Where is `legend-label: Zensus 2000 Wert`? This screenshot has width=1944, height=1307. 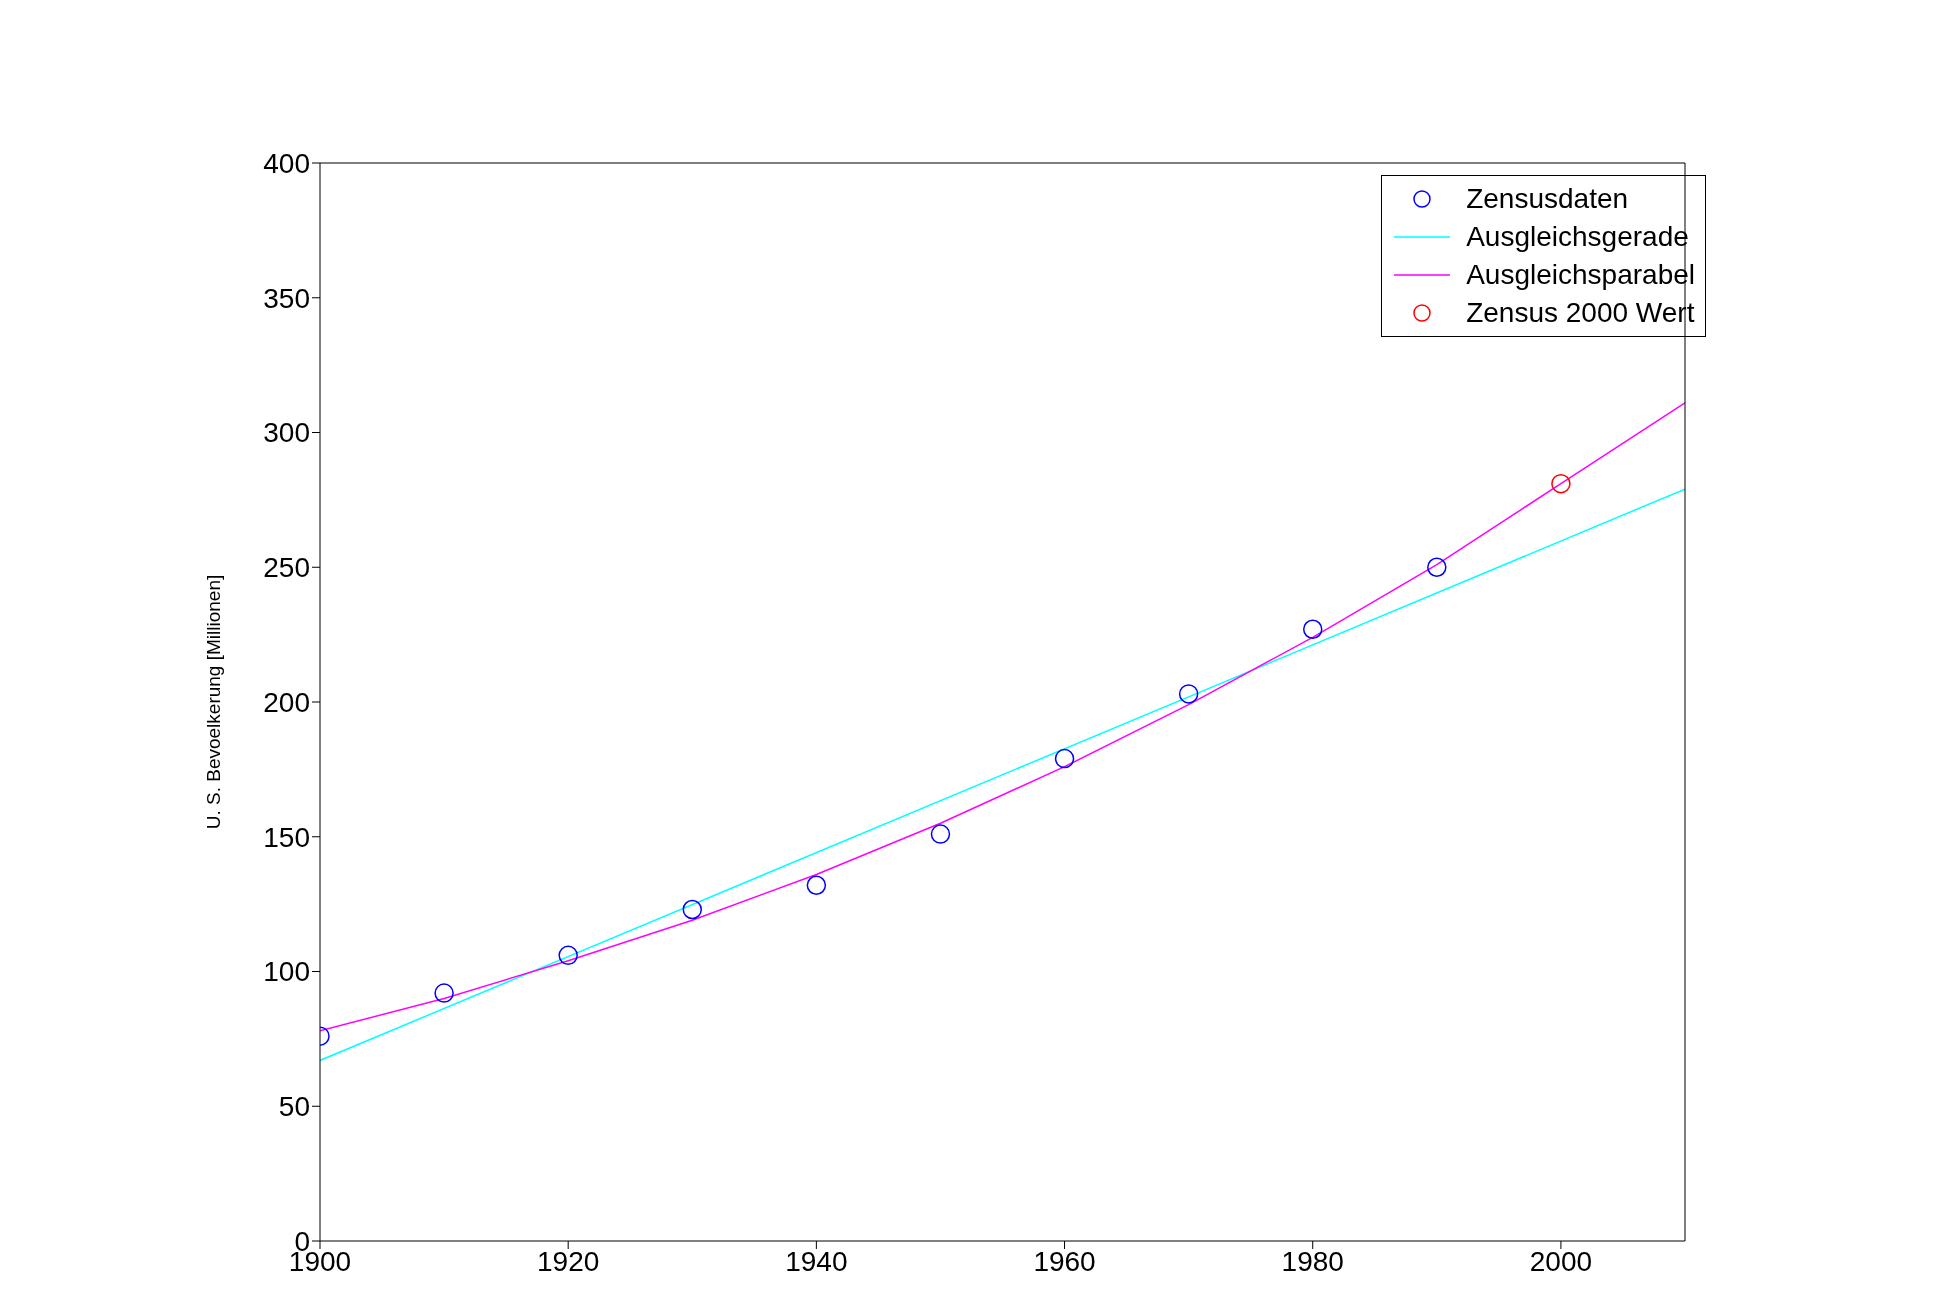 legend-label: Zensus 2000 Wert is located at coordinates (1580, 313).